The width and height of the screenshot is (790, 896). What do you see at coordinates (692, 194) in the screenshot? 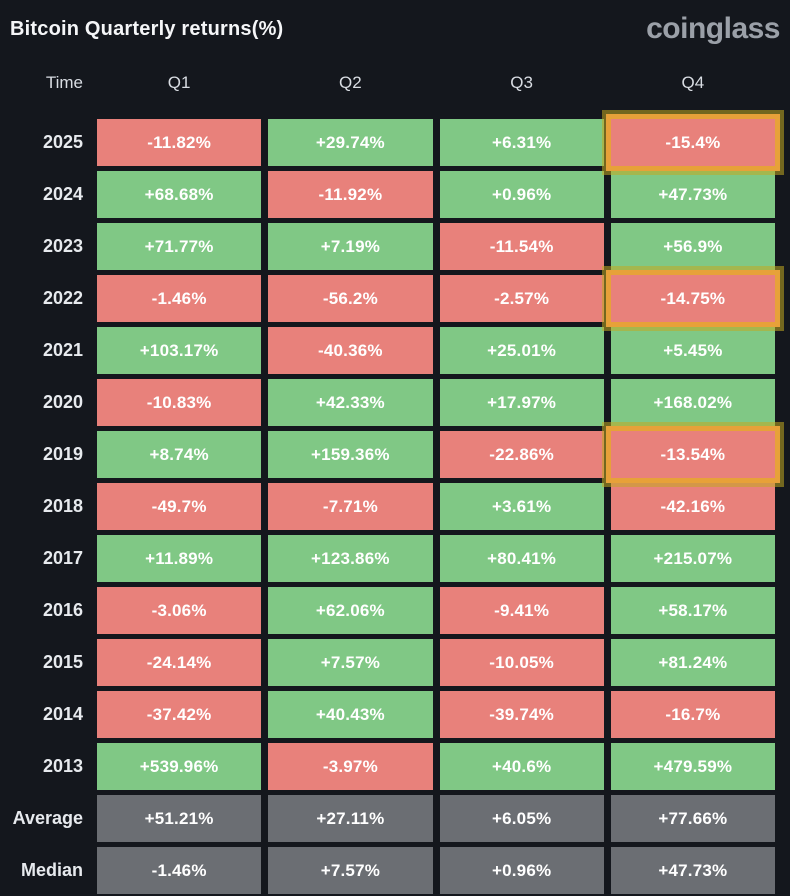
I see `cell-2024-q4: +47.73%` at bounding box center [692, 194].